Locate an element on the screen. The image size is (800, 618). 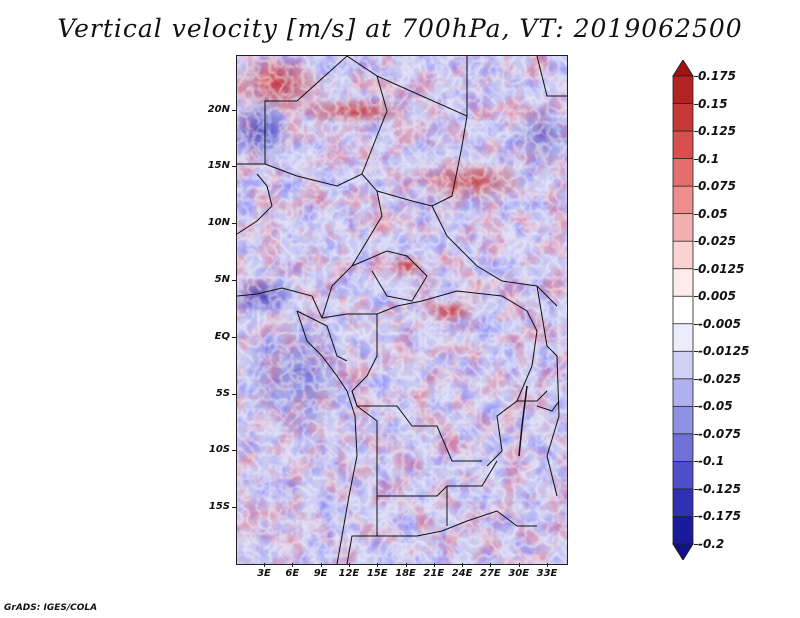
lat-label: 5N is located at coordinates (222, 279).